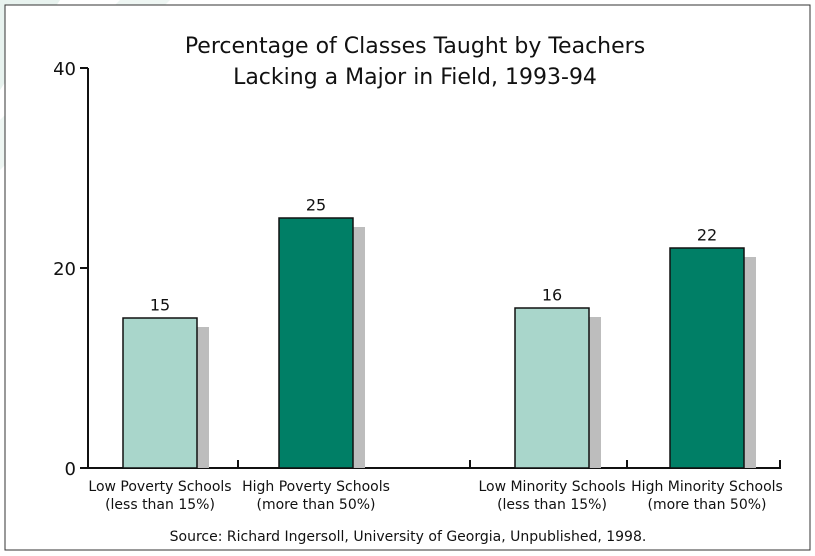 This screenshot has height=556, width=815. I want to click on data-label: 25, so click(316, 205).